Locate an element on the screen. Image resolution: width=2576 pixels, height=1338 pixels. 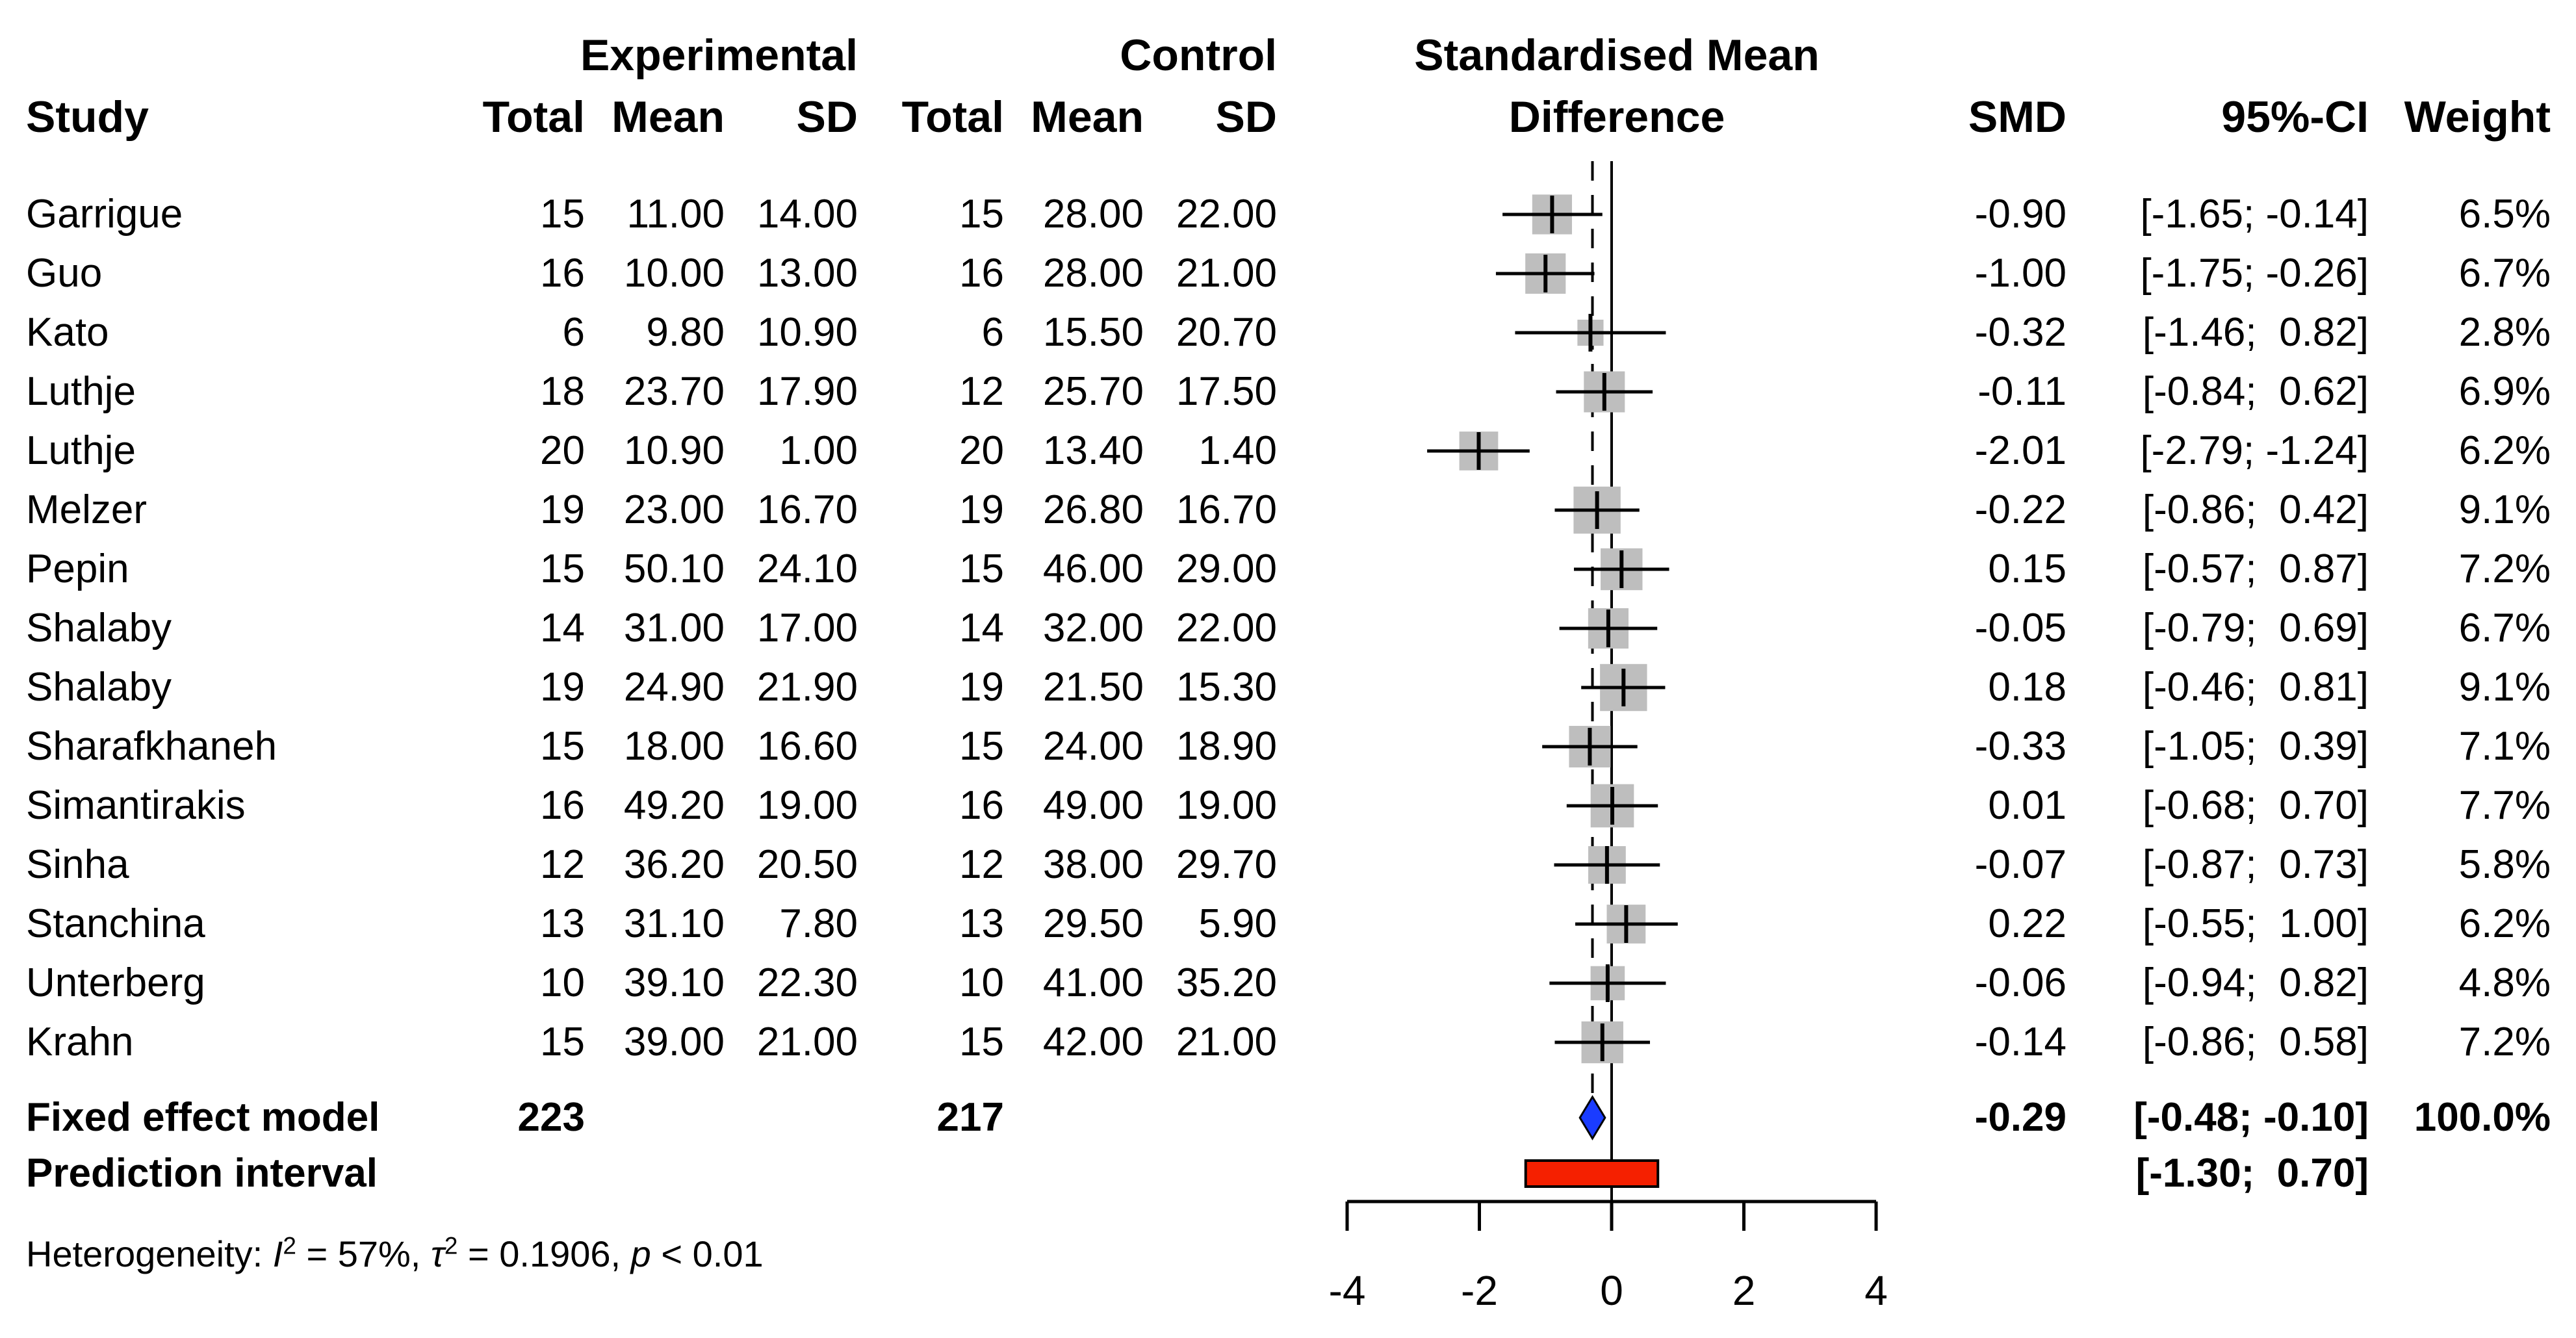
header-row-groups: Experimental Control Standardised Mean is located at coordinates (1288, 55).